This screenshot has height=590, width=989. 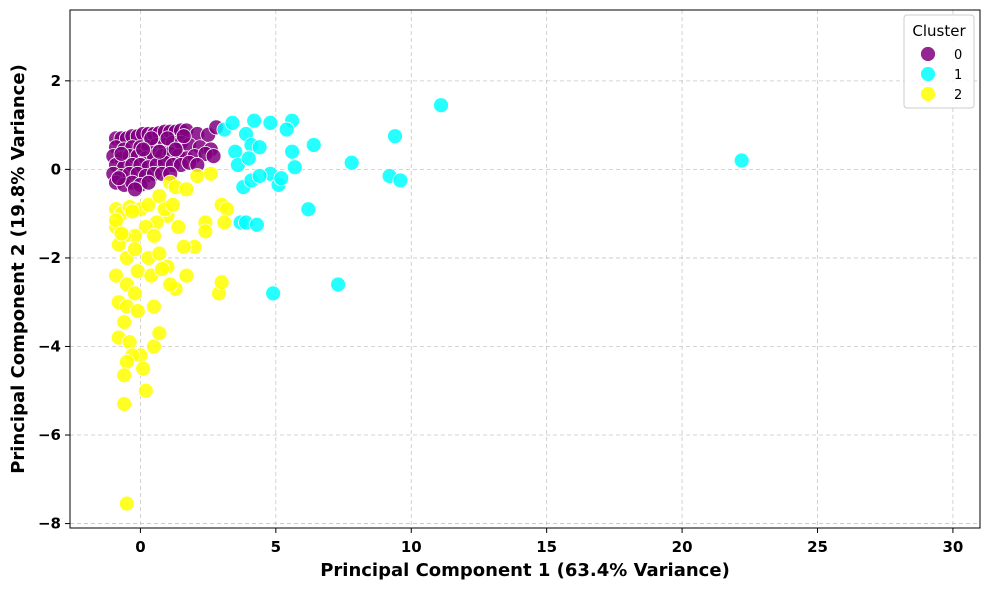 What do you see at coordinates (952, 547) in the screenshot?
I see `x-tick-label: 30` at bounding box center [952, 547].